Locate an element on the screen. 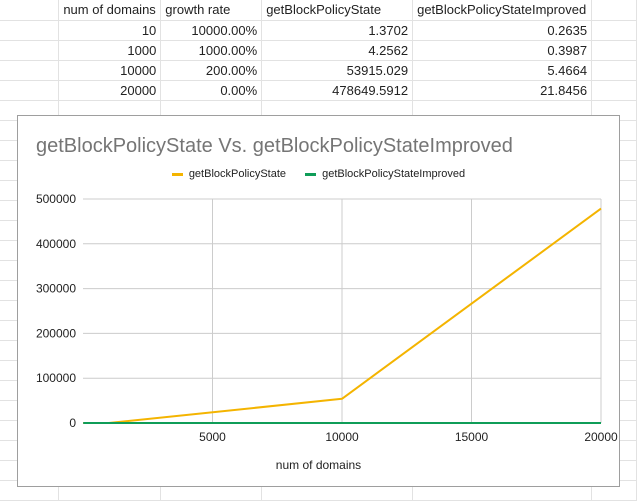  table-cell: getBlockPolicyStateImproved is located at coordinates (502, 10).